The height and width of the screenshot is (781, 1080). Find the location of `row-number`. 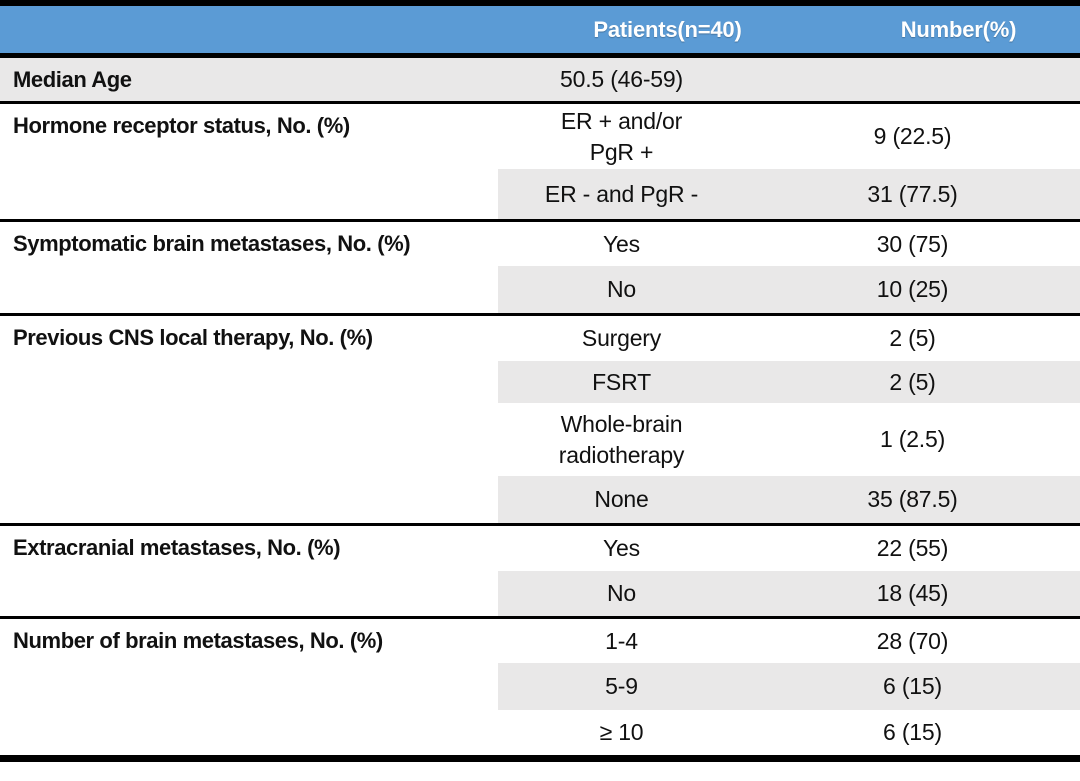

row-number is located at coordinates (912, 79).